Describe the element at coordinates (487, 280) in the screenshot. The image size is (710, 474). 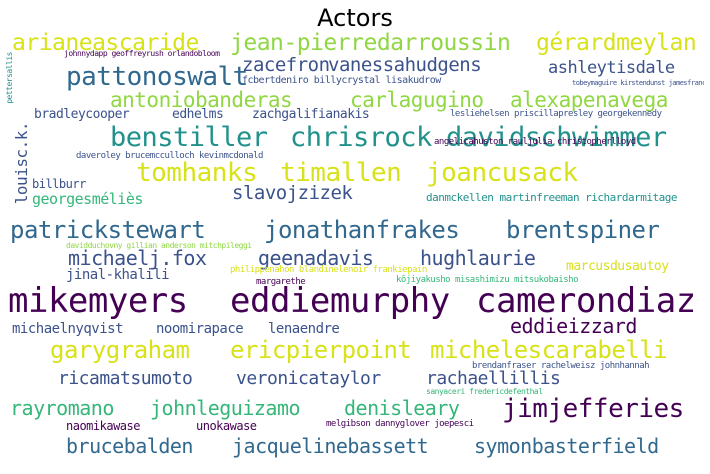
I see `word-koji: kôjiyakusho misashimizu mitsukobaisho` at that location.